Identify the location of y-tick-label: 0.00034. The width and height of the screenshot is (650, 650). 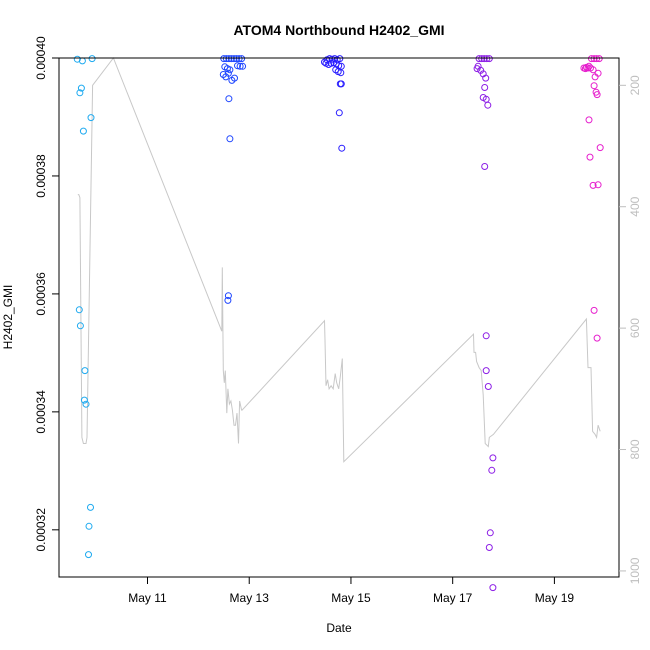
(41, 412).